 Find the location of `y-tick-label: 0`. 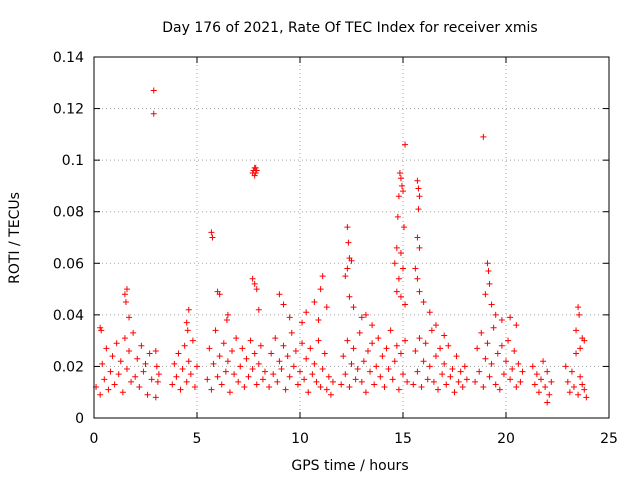

y-tick-label: 0 is located at coordinates (79, 419).